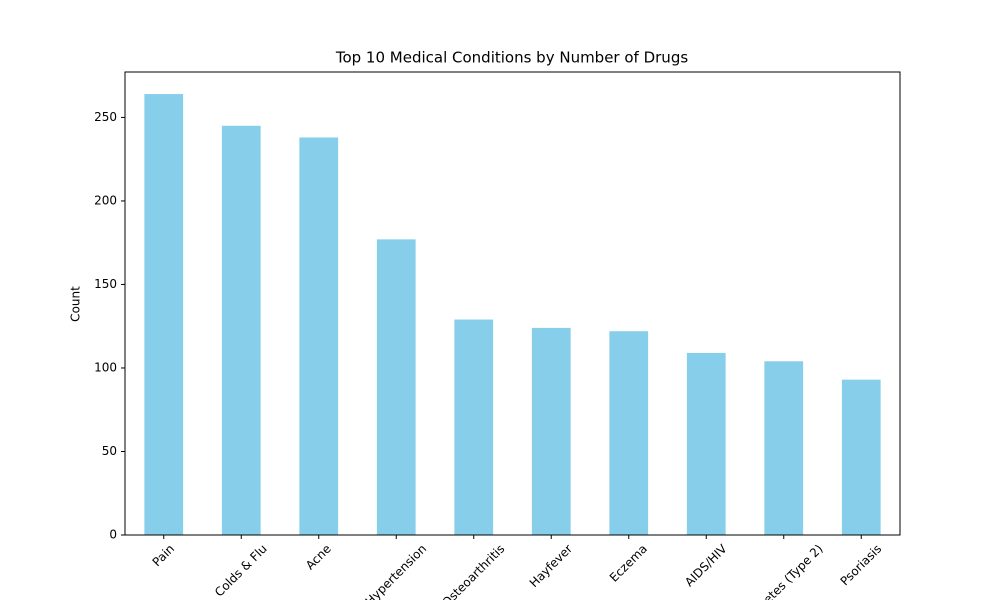 The width and height of the screenshot is (1000, 600). I want to click on y-axis-label: Count, so click(76, 304).